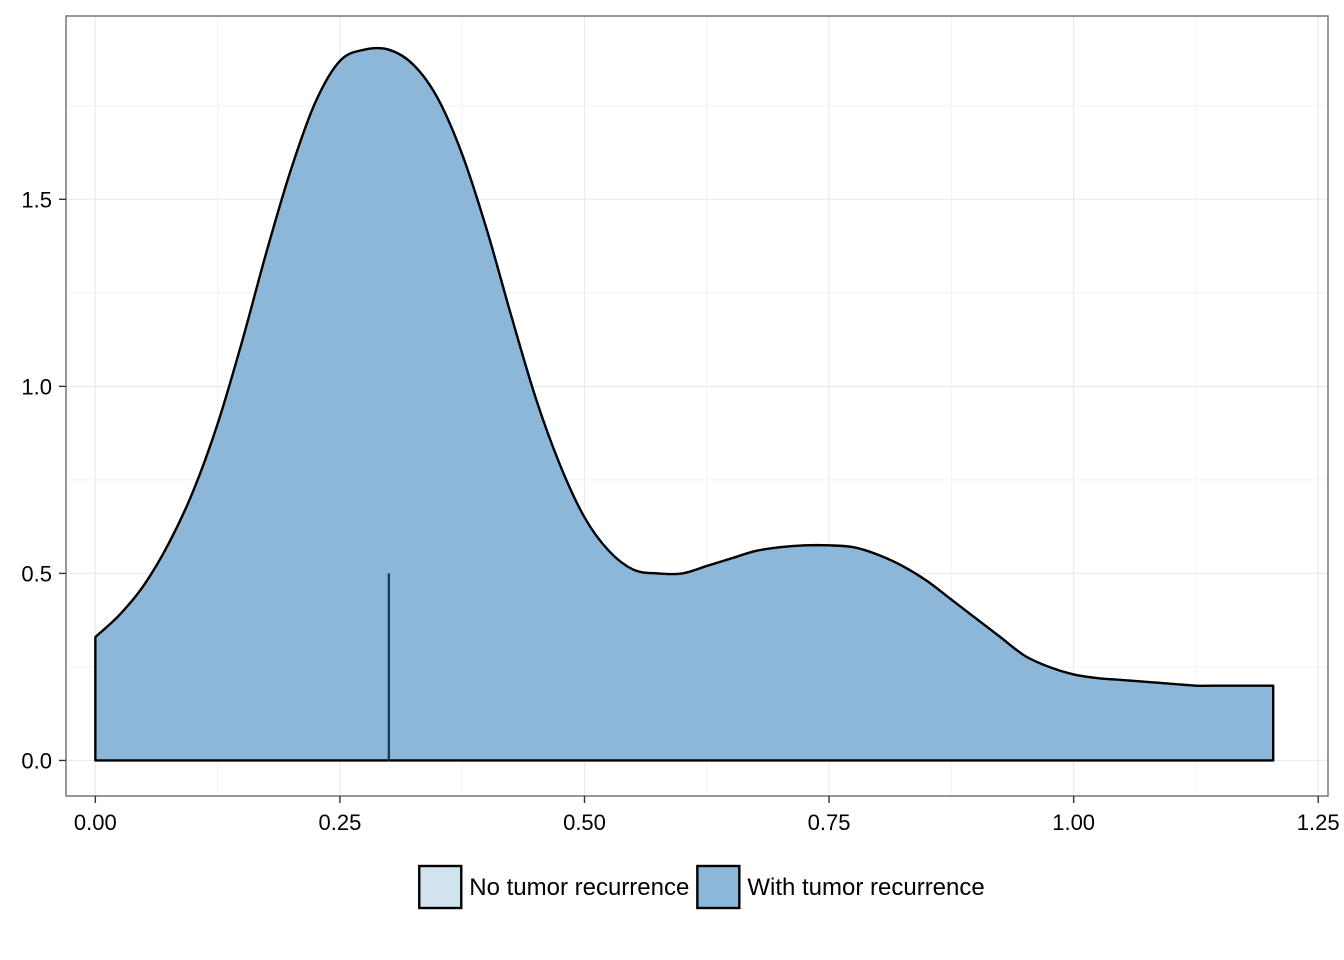  I want to click on x-tick-label: 0.75, so click(829, 822).